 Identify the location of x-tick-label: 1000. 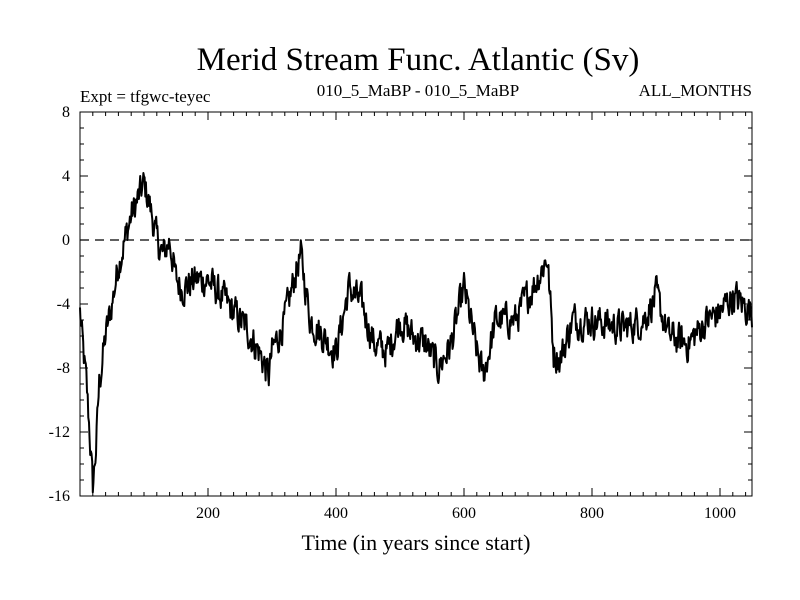
(720, 513).